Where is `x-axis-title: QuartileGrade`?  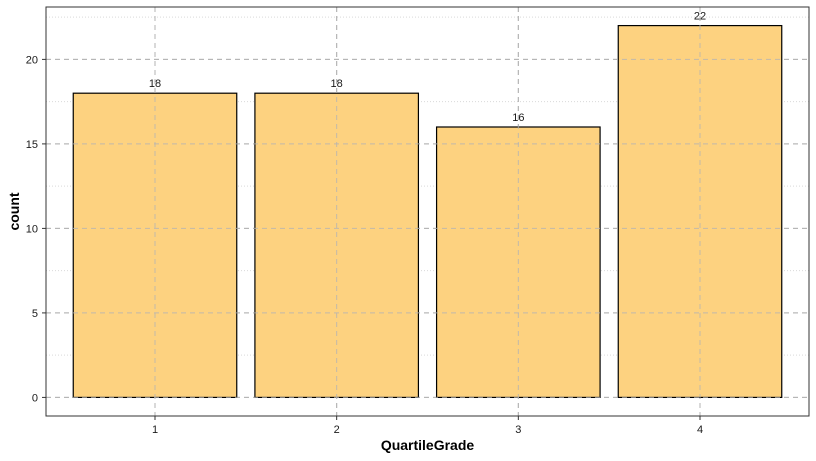
x-axis-title: QuartileGrade is located at coordinates (428, 445).